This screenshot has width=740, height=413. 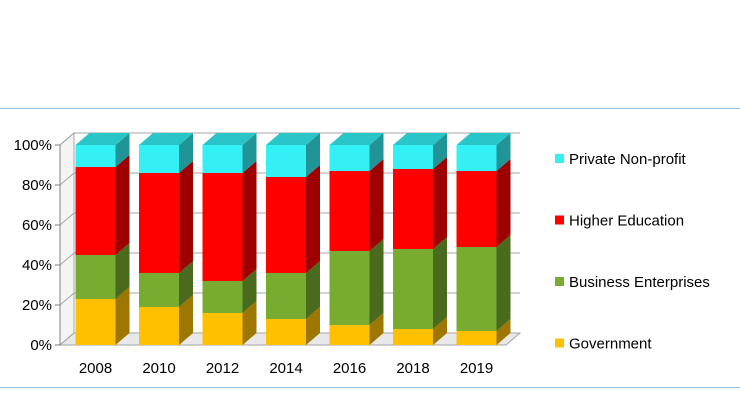 I want to click on bar-segment-government-2018, so click(x=420, y=331).